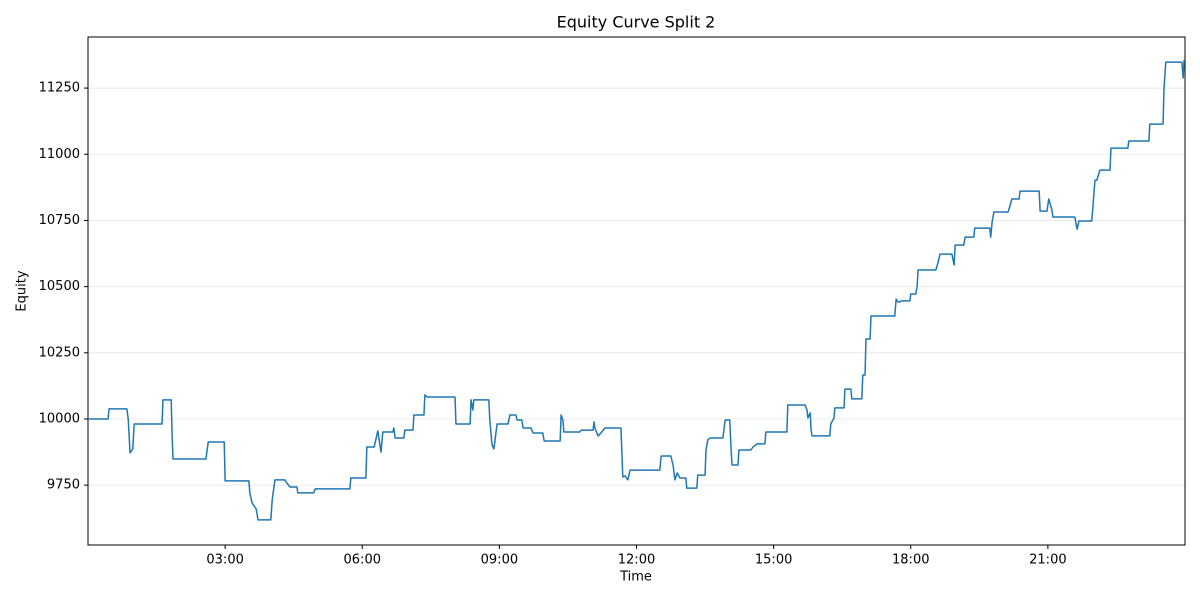 This screenshot has height=600, width=1200. Describe the element at coordinates (636, 560) in the screenshot. I see `x-tick-label: 12:00` at that location.